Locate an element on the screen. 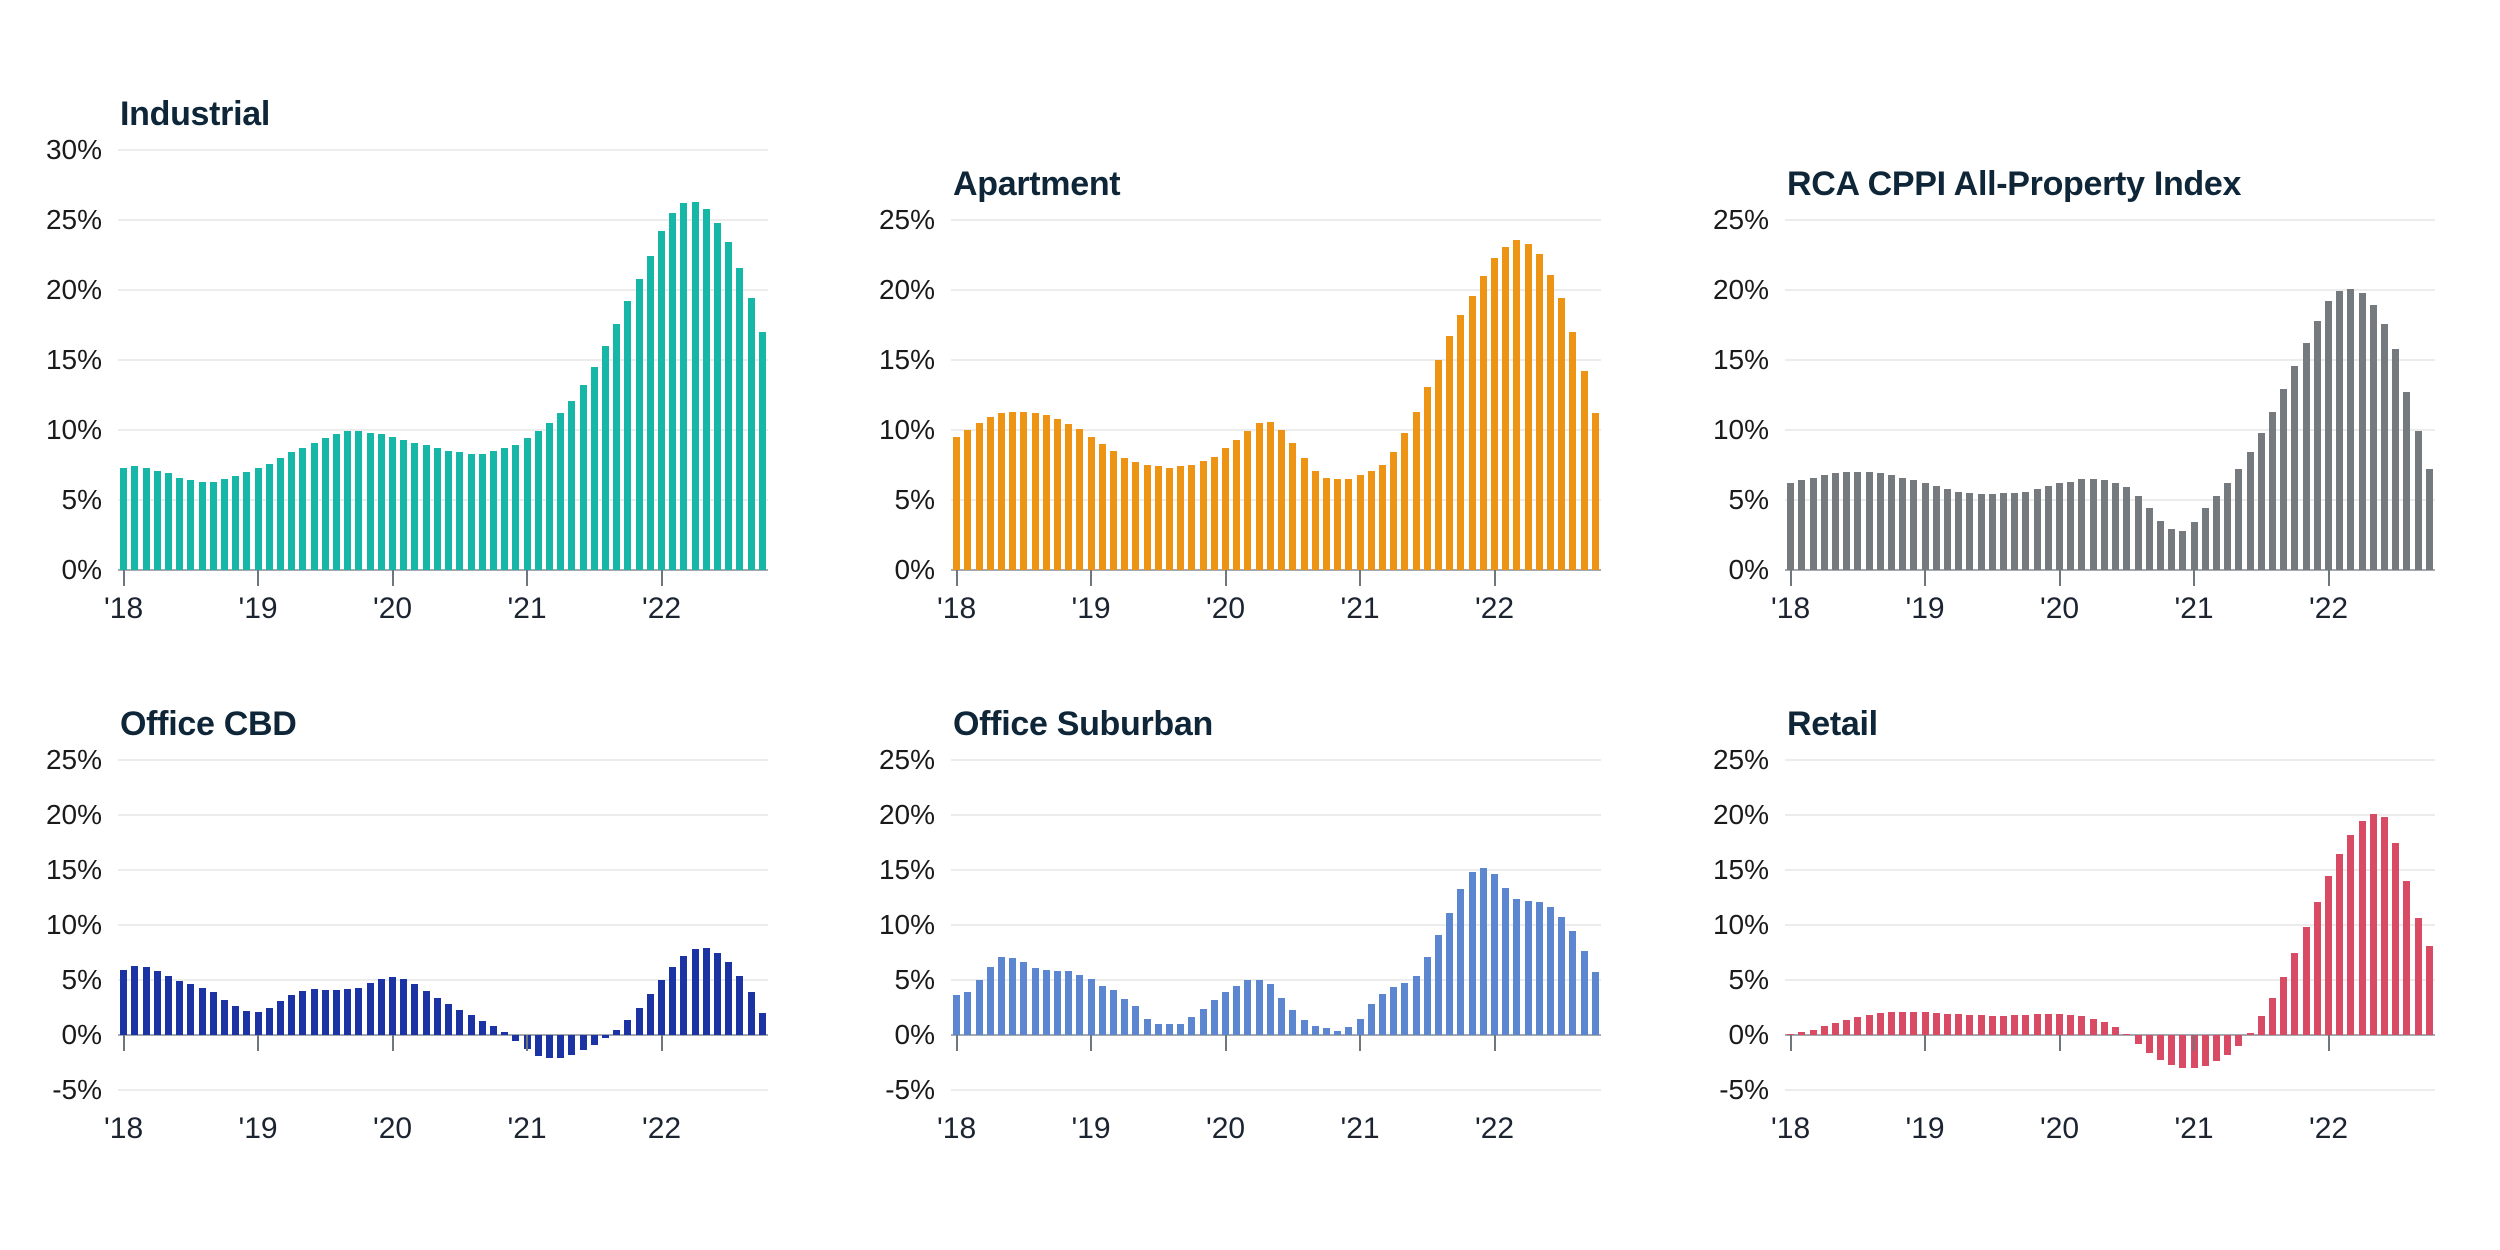 The width and height of the screenshot is (2500, 1250). x-axis-label: '22 is located at coordinates (1494, 608).